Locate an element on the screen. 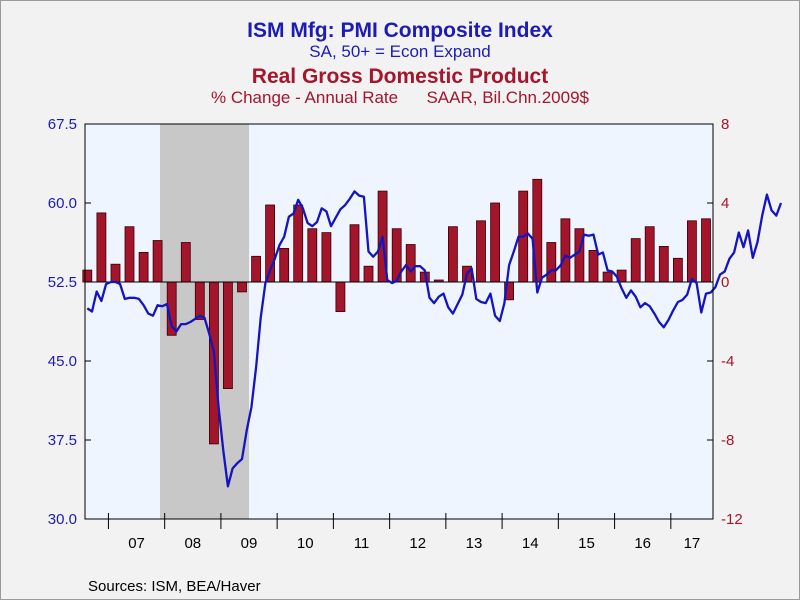 This screenshot has width=800, height=600. chart-subtitle-pmi: SA, 50+ = Econ Expand is located at coordinates (400, 51).